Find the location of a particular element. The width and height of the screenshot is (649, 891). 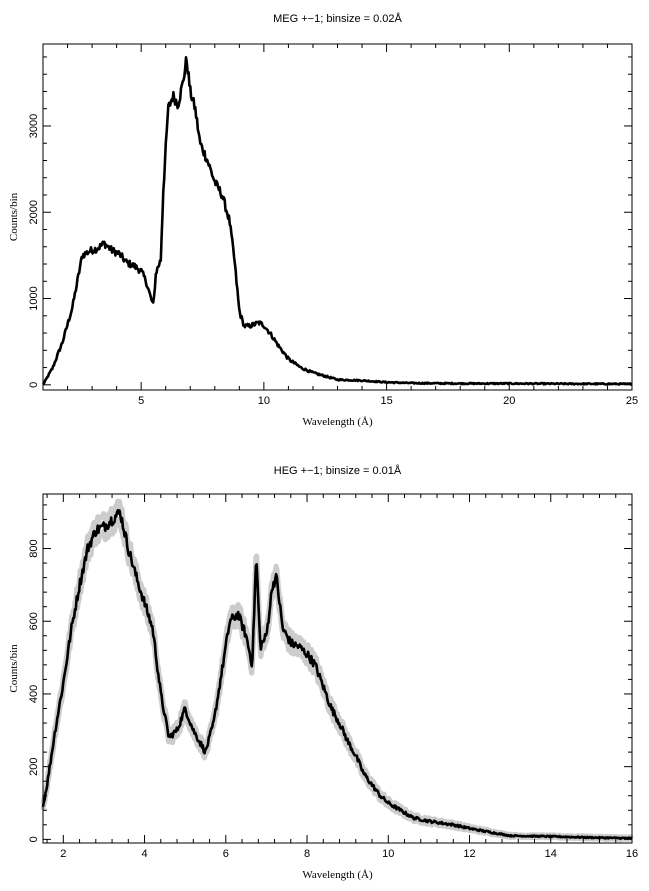

chart-title: HEG +−1; binsize = 0.01Å is located at coordinates (338, 470).